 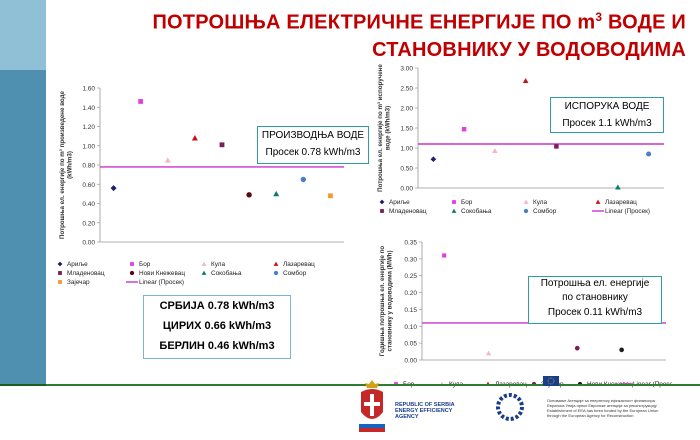 I want to click on y-tick-label: 1.60, so click(x=88, y=89).